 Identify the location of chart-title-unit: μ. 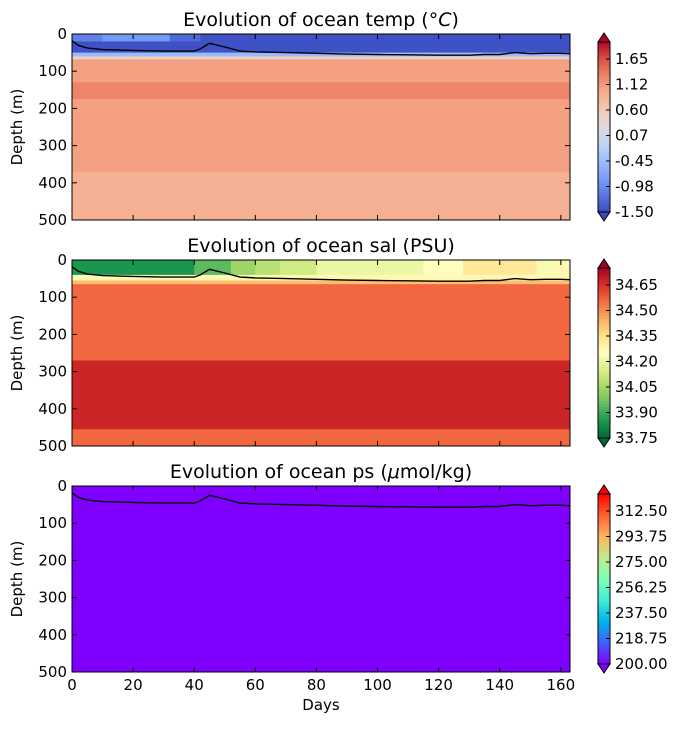
(393, 472).